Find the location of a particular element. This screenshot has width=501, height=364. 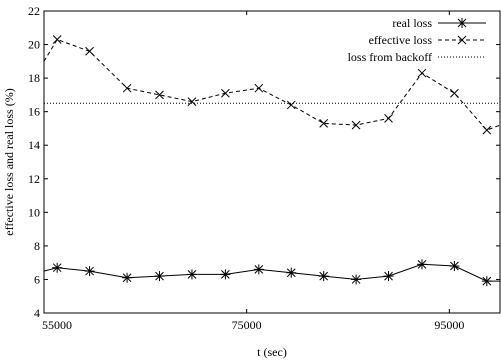

x-axis-label: t (sec) is located at coordinates (272, 352).